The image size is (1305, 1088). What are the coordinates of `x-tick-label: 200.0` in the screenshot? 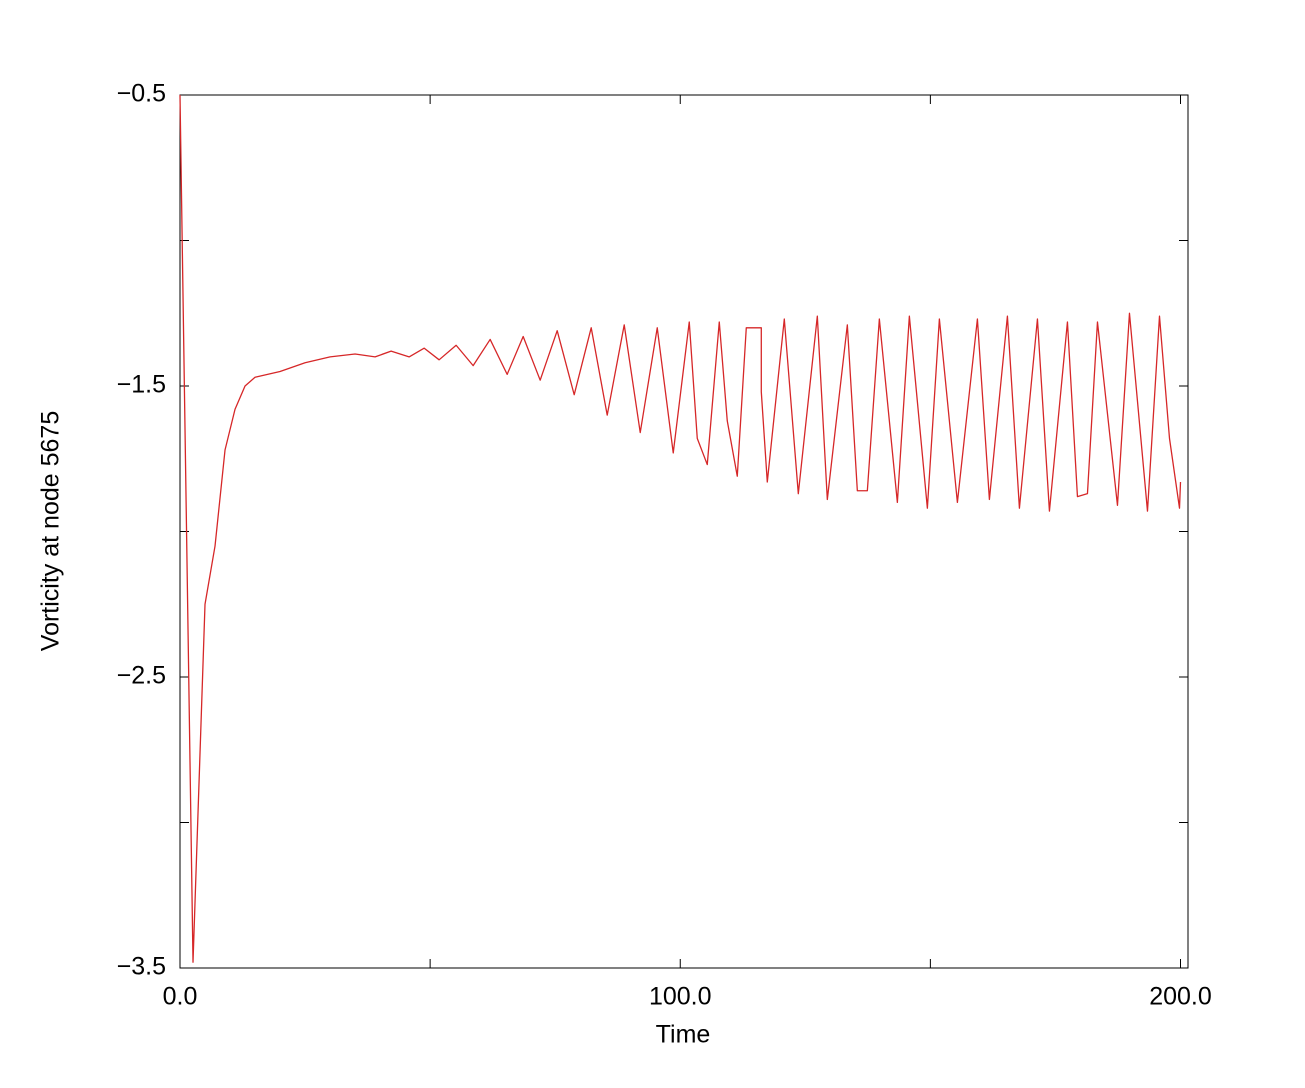 It's located at (1180, 997).